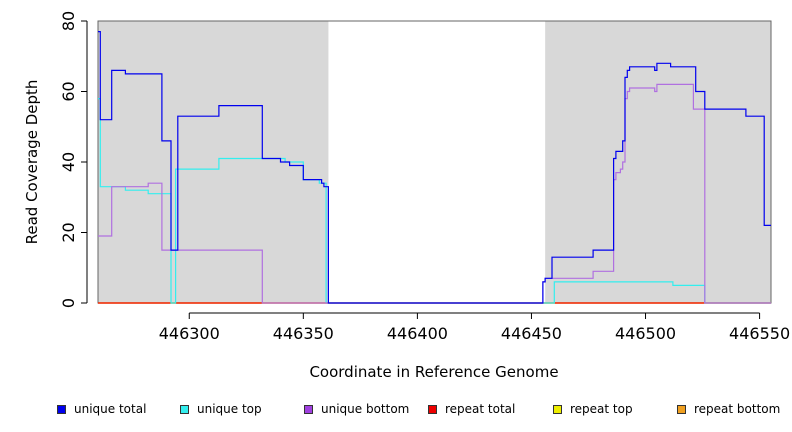 This screenshot has width=792, height=432. What do you see at coordinates (645, 333) in the screenshot?
I see `x-tick-label: 446500` at bounding box center [645, 333].